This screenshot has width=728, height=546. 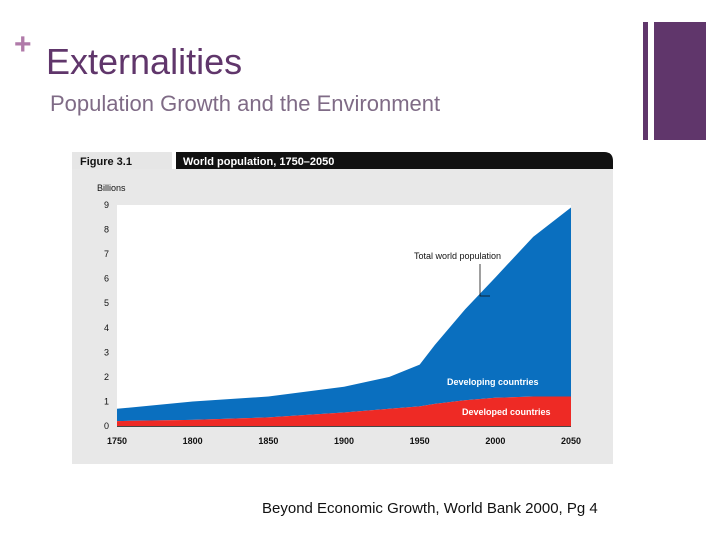 What do you see at coordinates (106, 254) in the screenshot?
I see `y-tick-label: 7` at bounding box center [106, 254].